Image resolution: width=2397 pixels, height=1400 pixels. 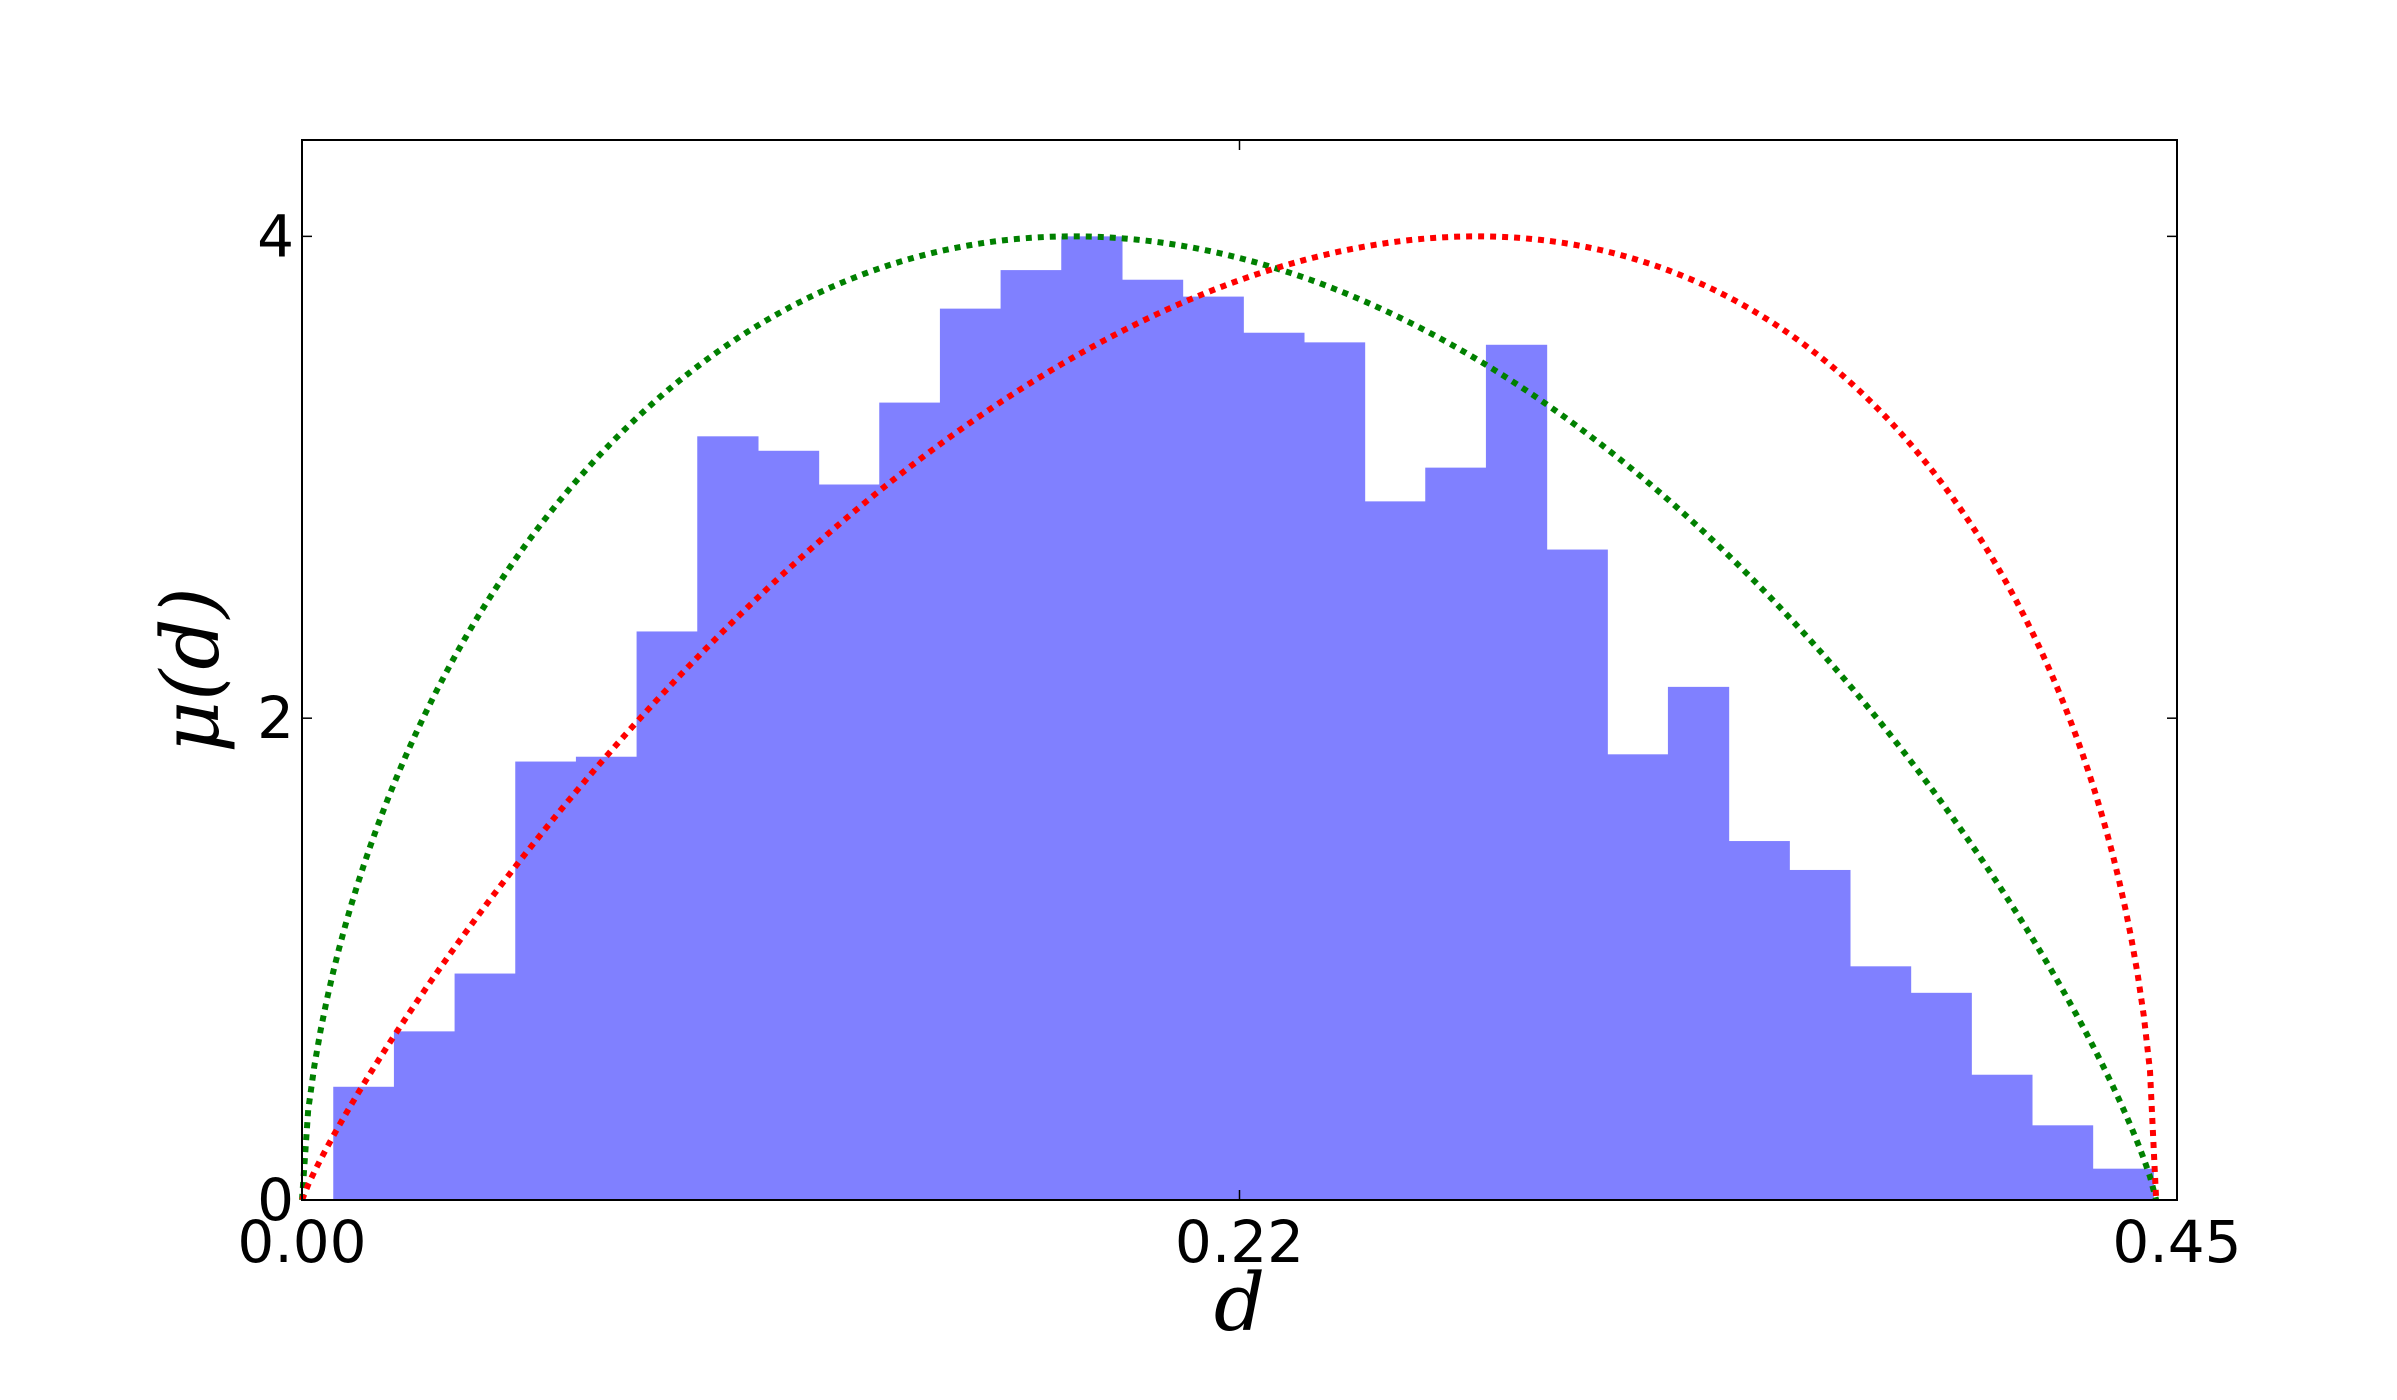 I want to click on y-tick-label: 0, so click(x=275, y=1200).